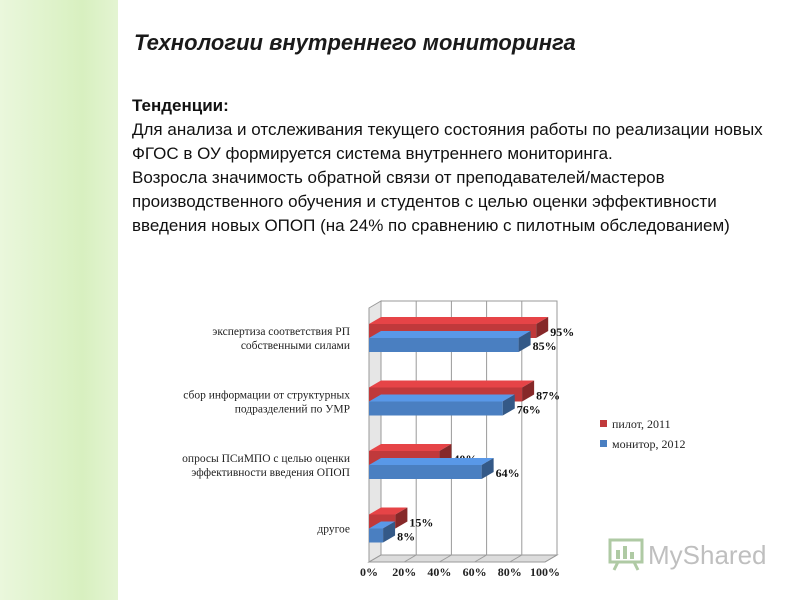  Describe the element at coordinates (266, 396) in the screenshot. I see `category-label: сбор информации от структурных` at that location.